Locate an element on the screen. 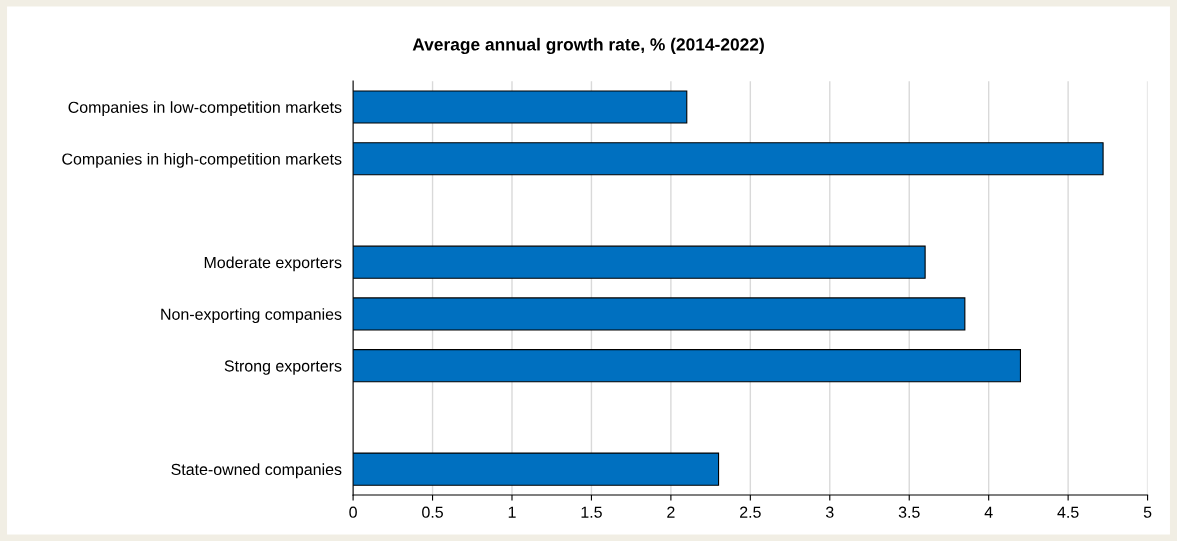 The image size is (1177, 541). y-tick-label: State-owned companies is located at coordinates (256, 471).